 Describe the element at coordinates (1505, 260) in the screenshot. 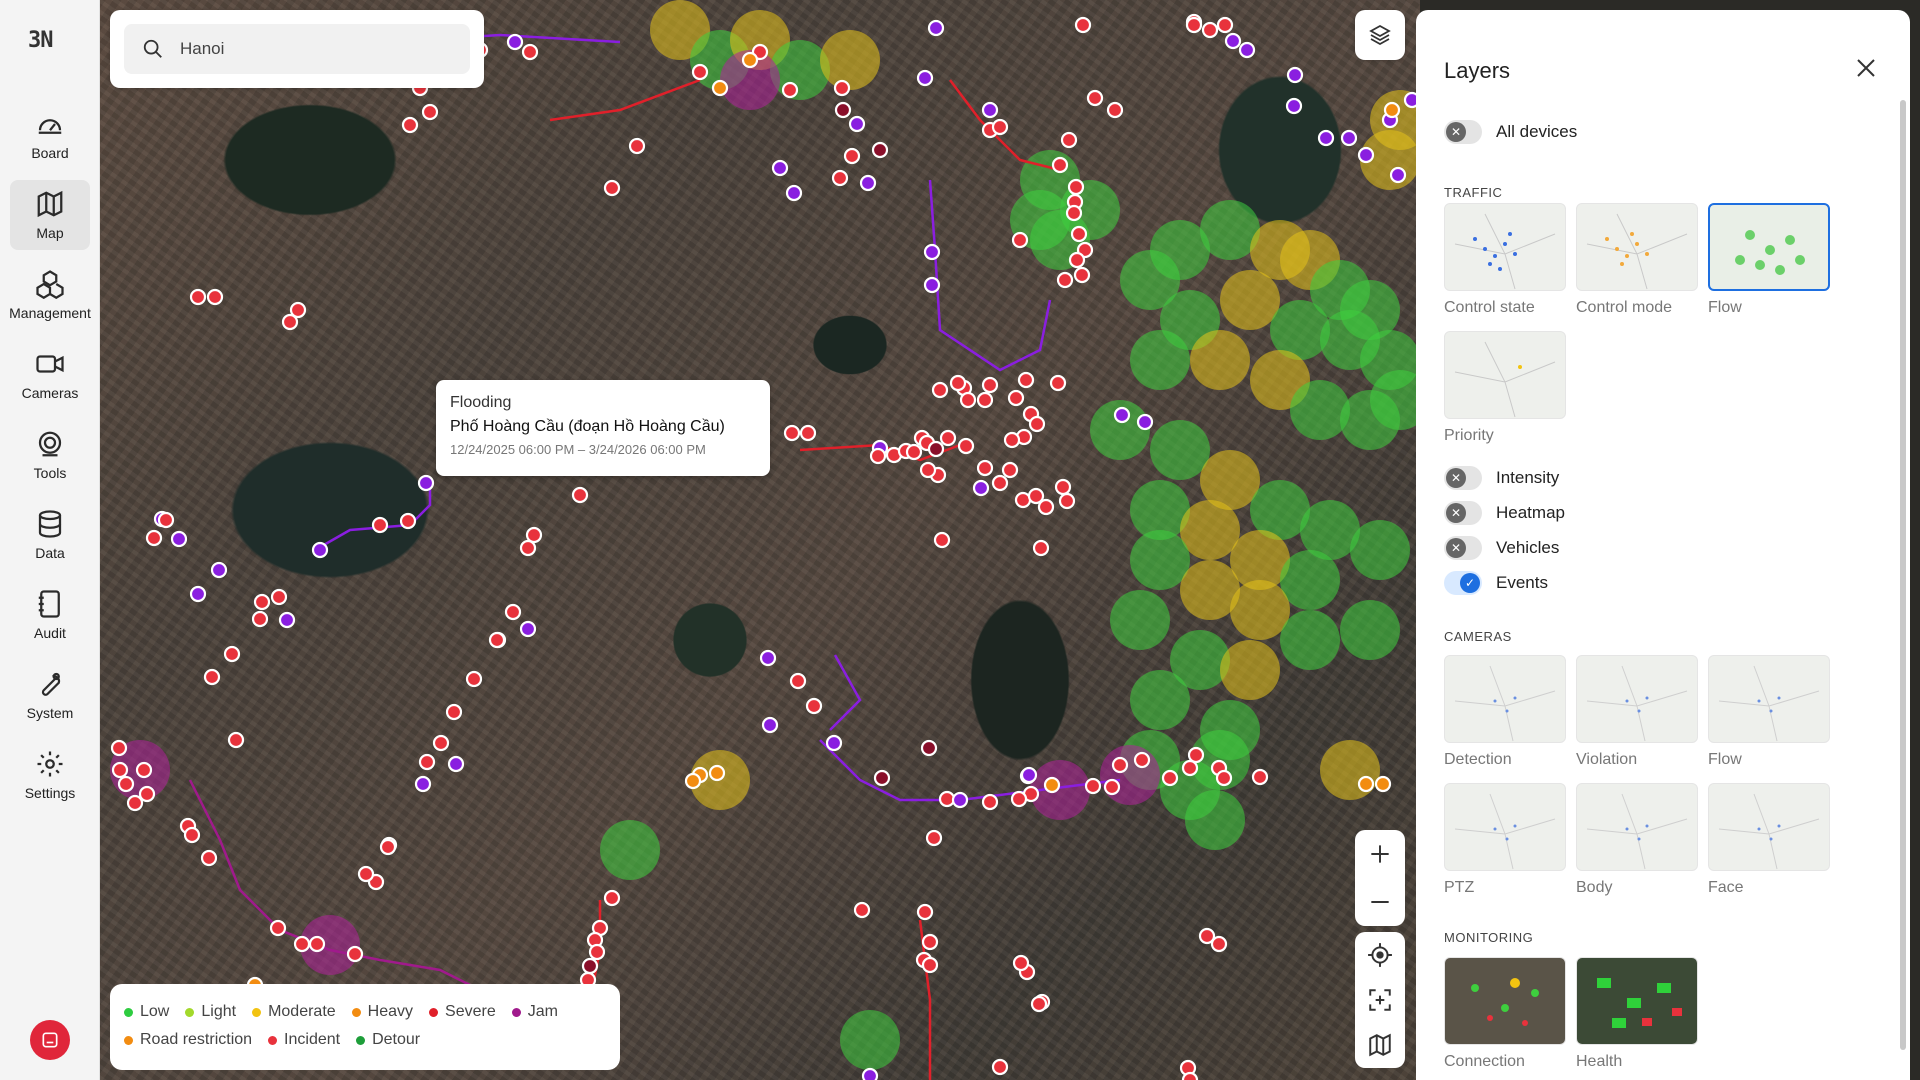

I see `thumb-control-state: Control state` at that location.